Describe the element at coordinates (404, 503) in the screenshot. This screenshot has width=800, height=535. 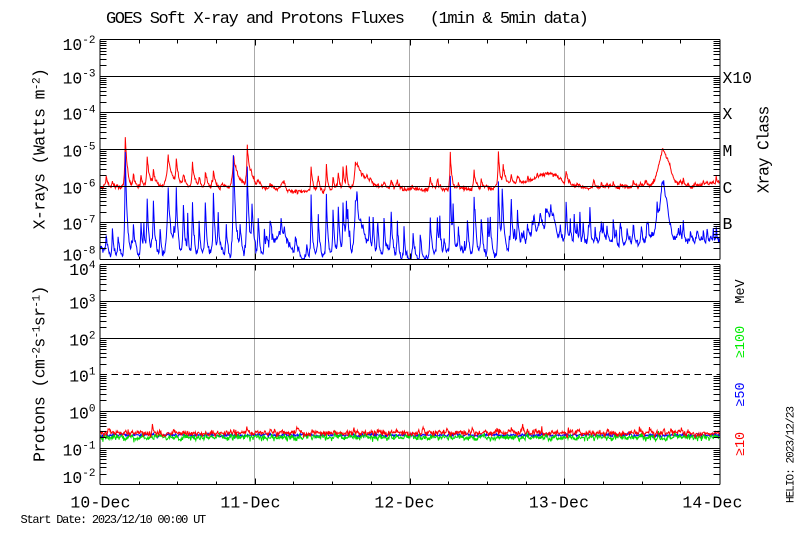
I see `svg-text: 12-Dec` at that location.